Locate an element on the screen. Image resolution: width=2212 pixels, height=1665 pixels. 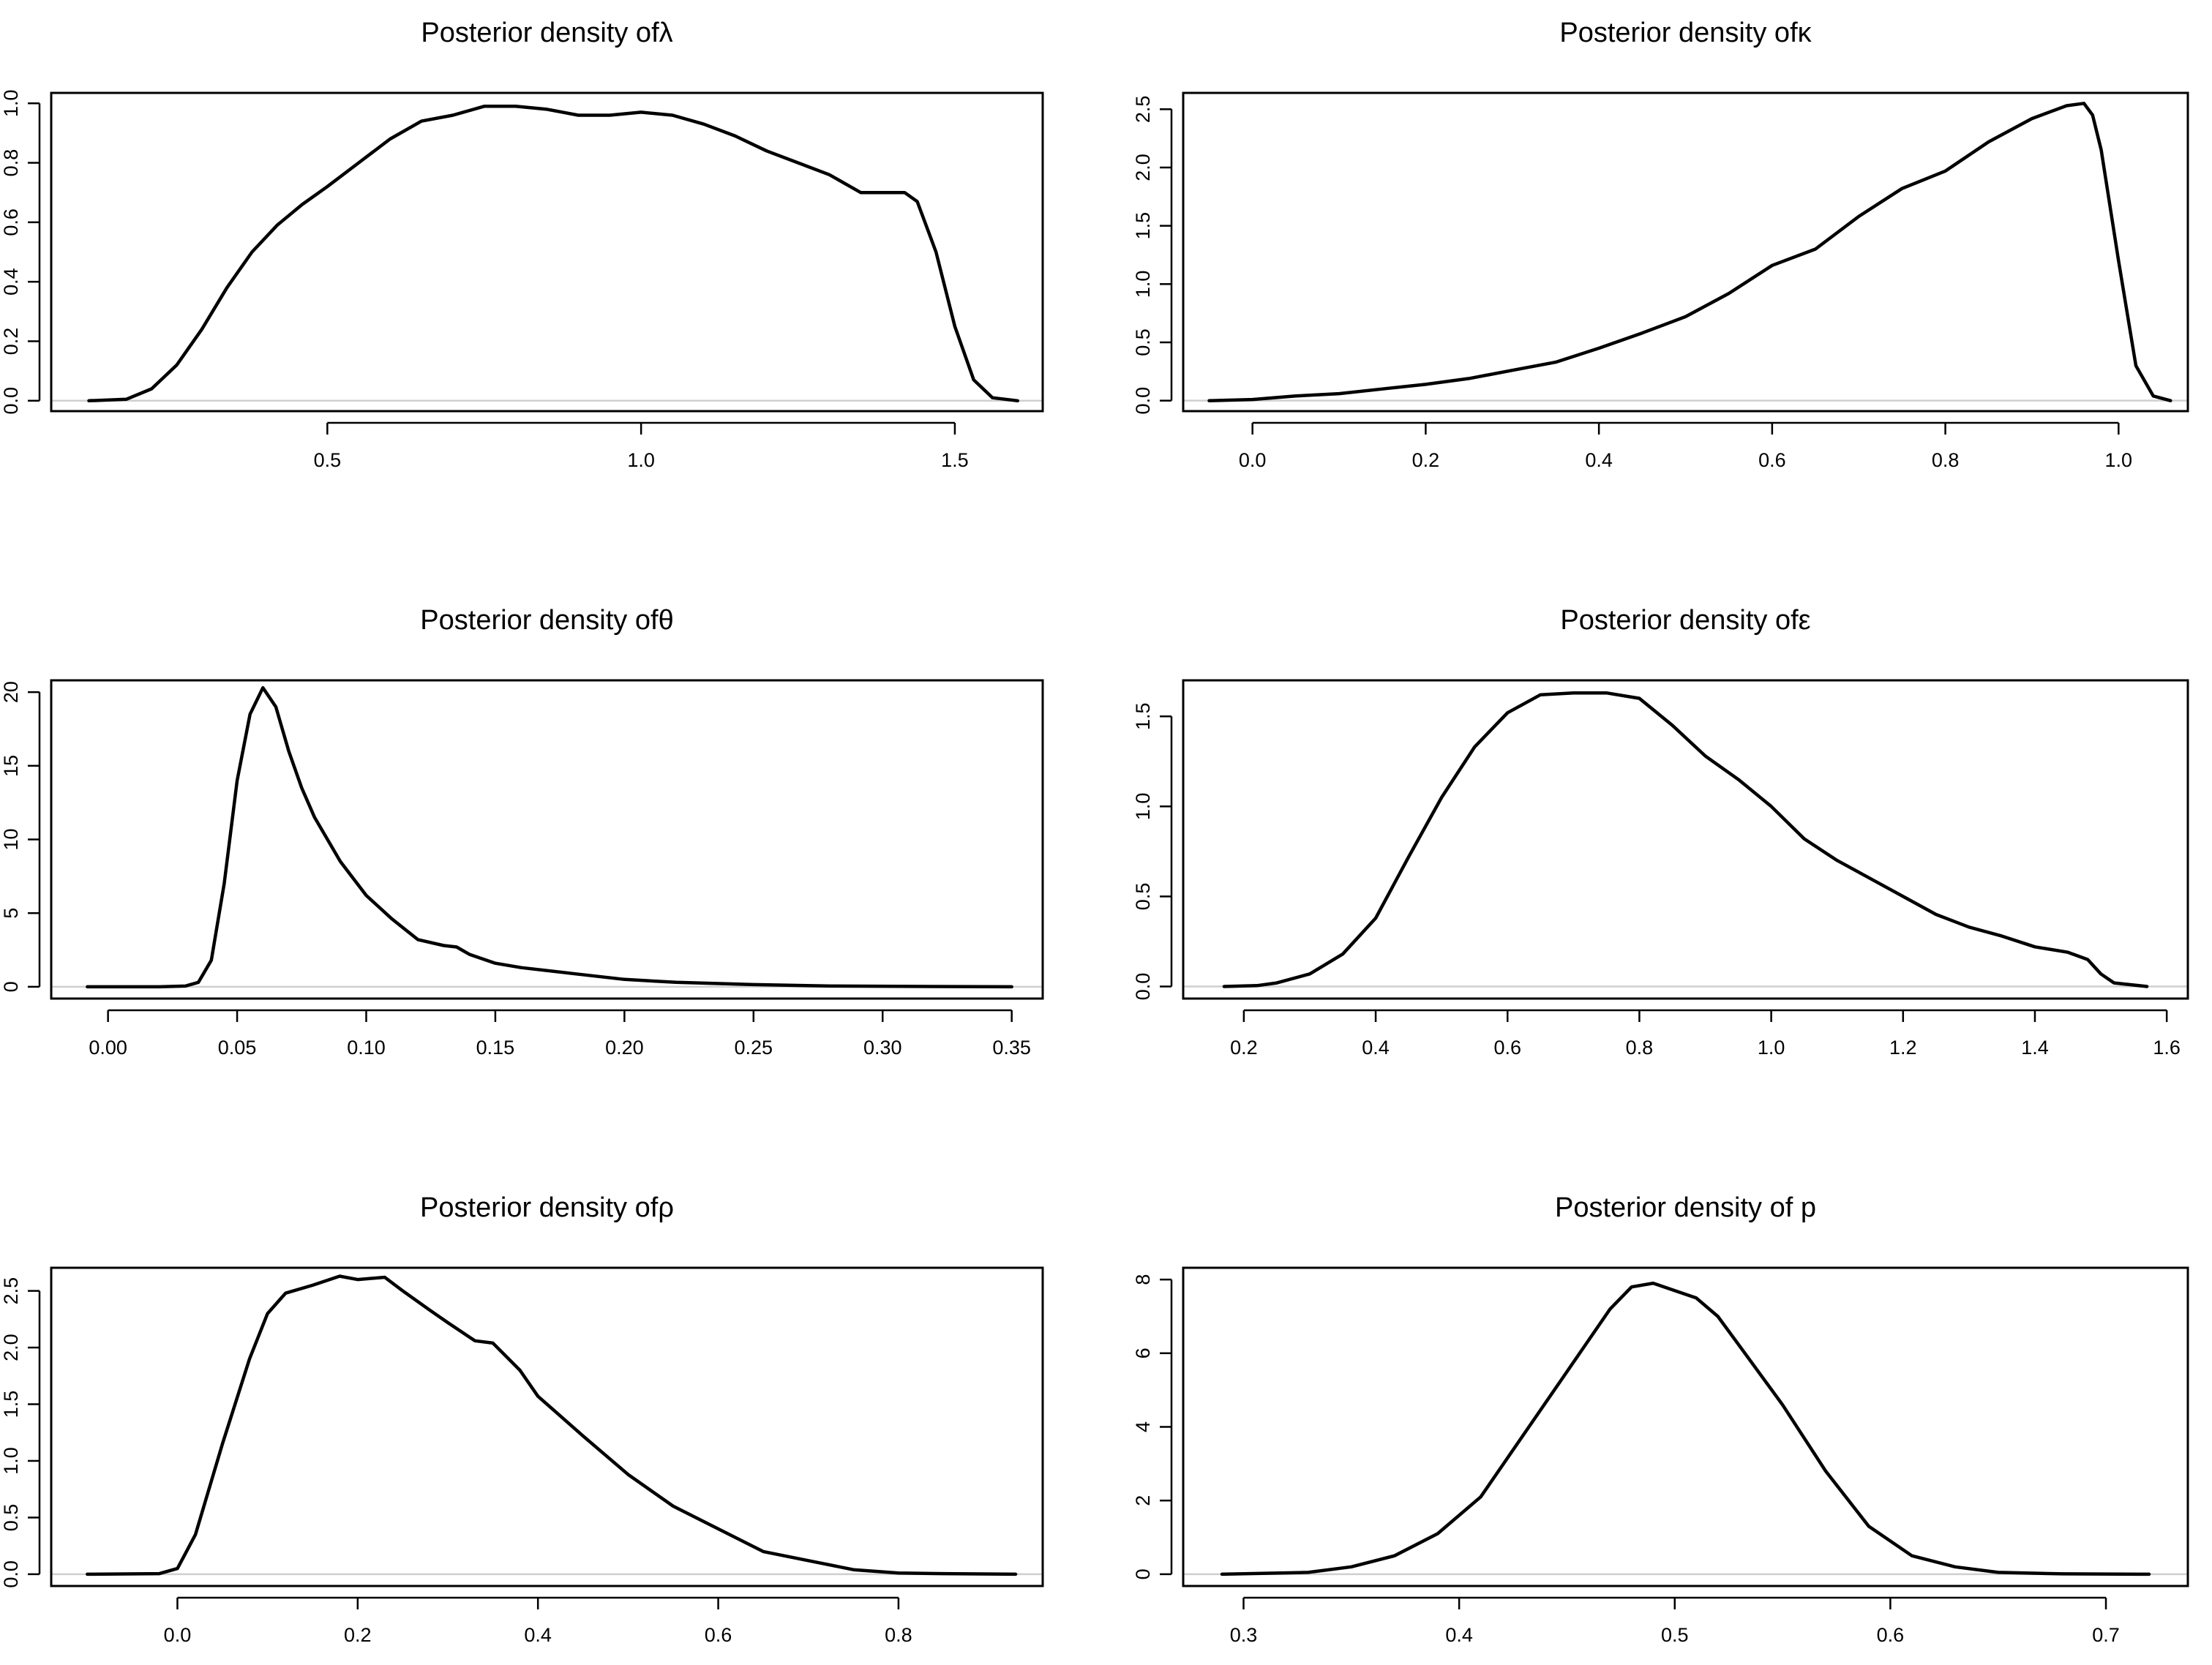
y-tick-label: 4 is located at coordinates (1143, 1426).